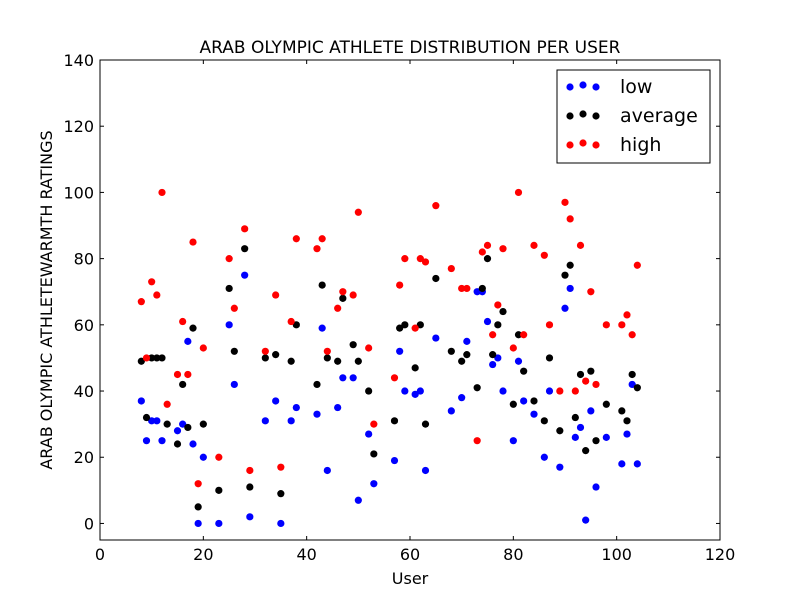 This screenshot has height=604, width=800. Describe the element at coordinates (636, 87) in the screenshot. I see `legend-label-low: low` at that location.